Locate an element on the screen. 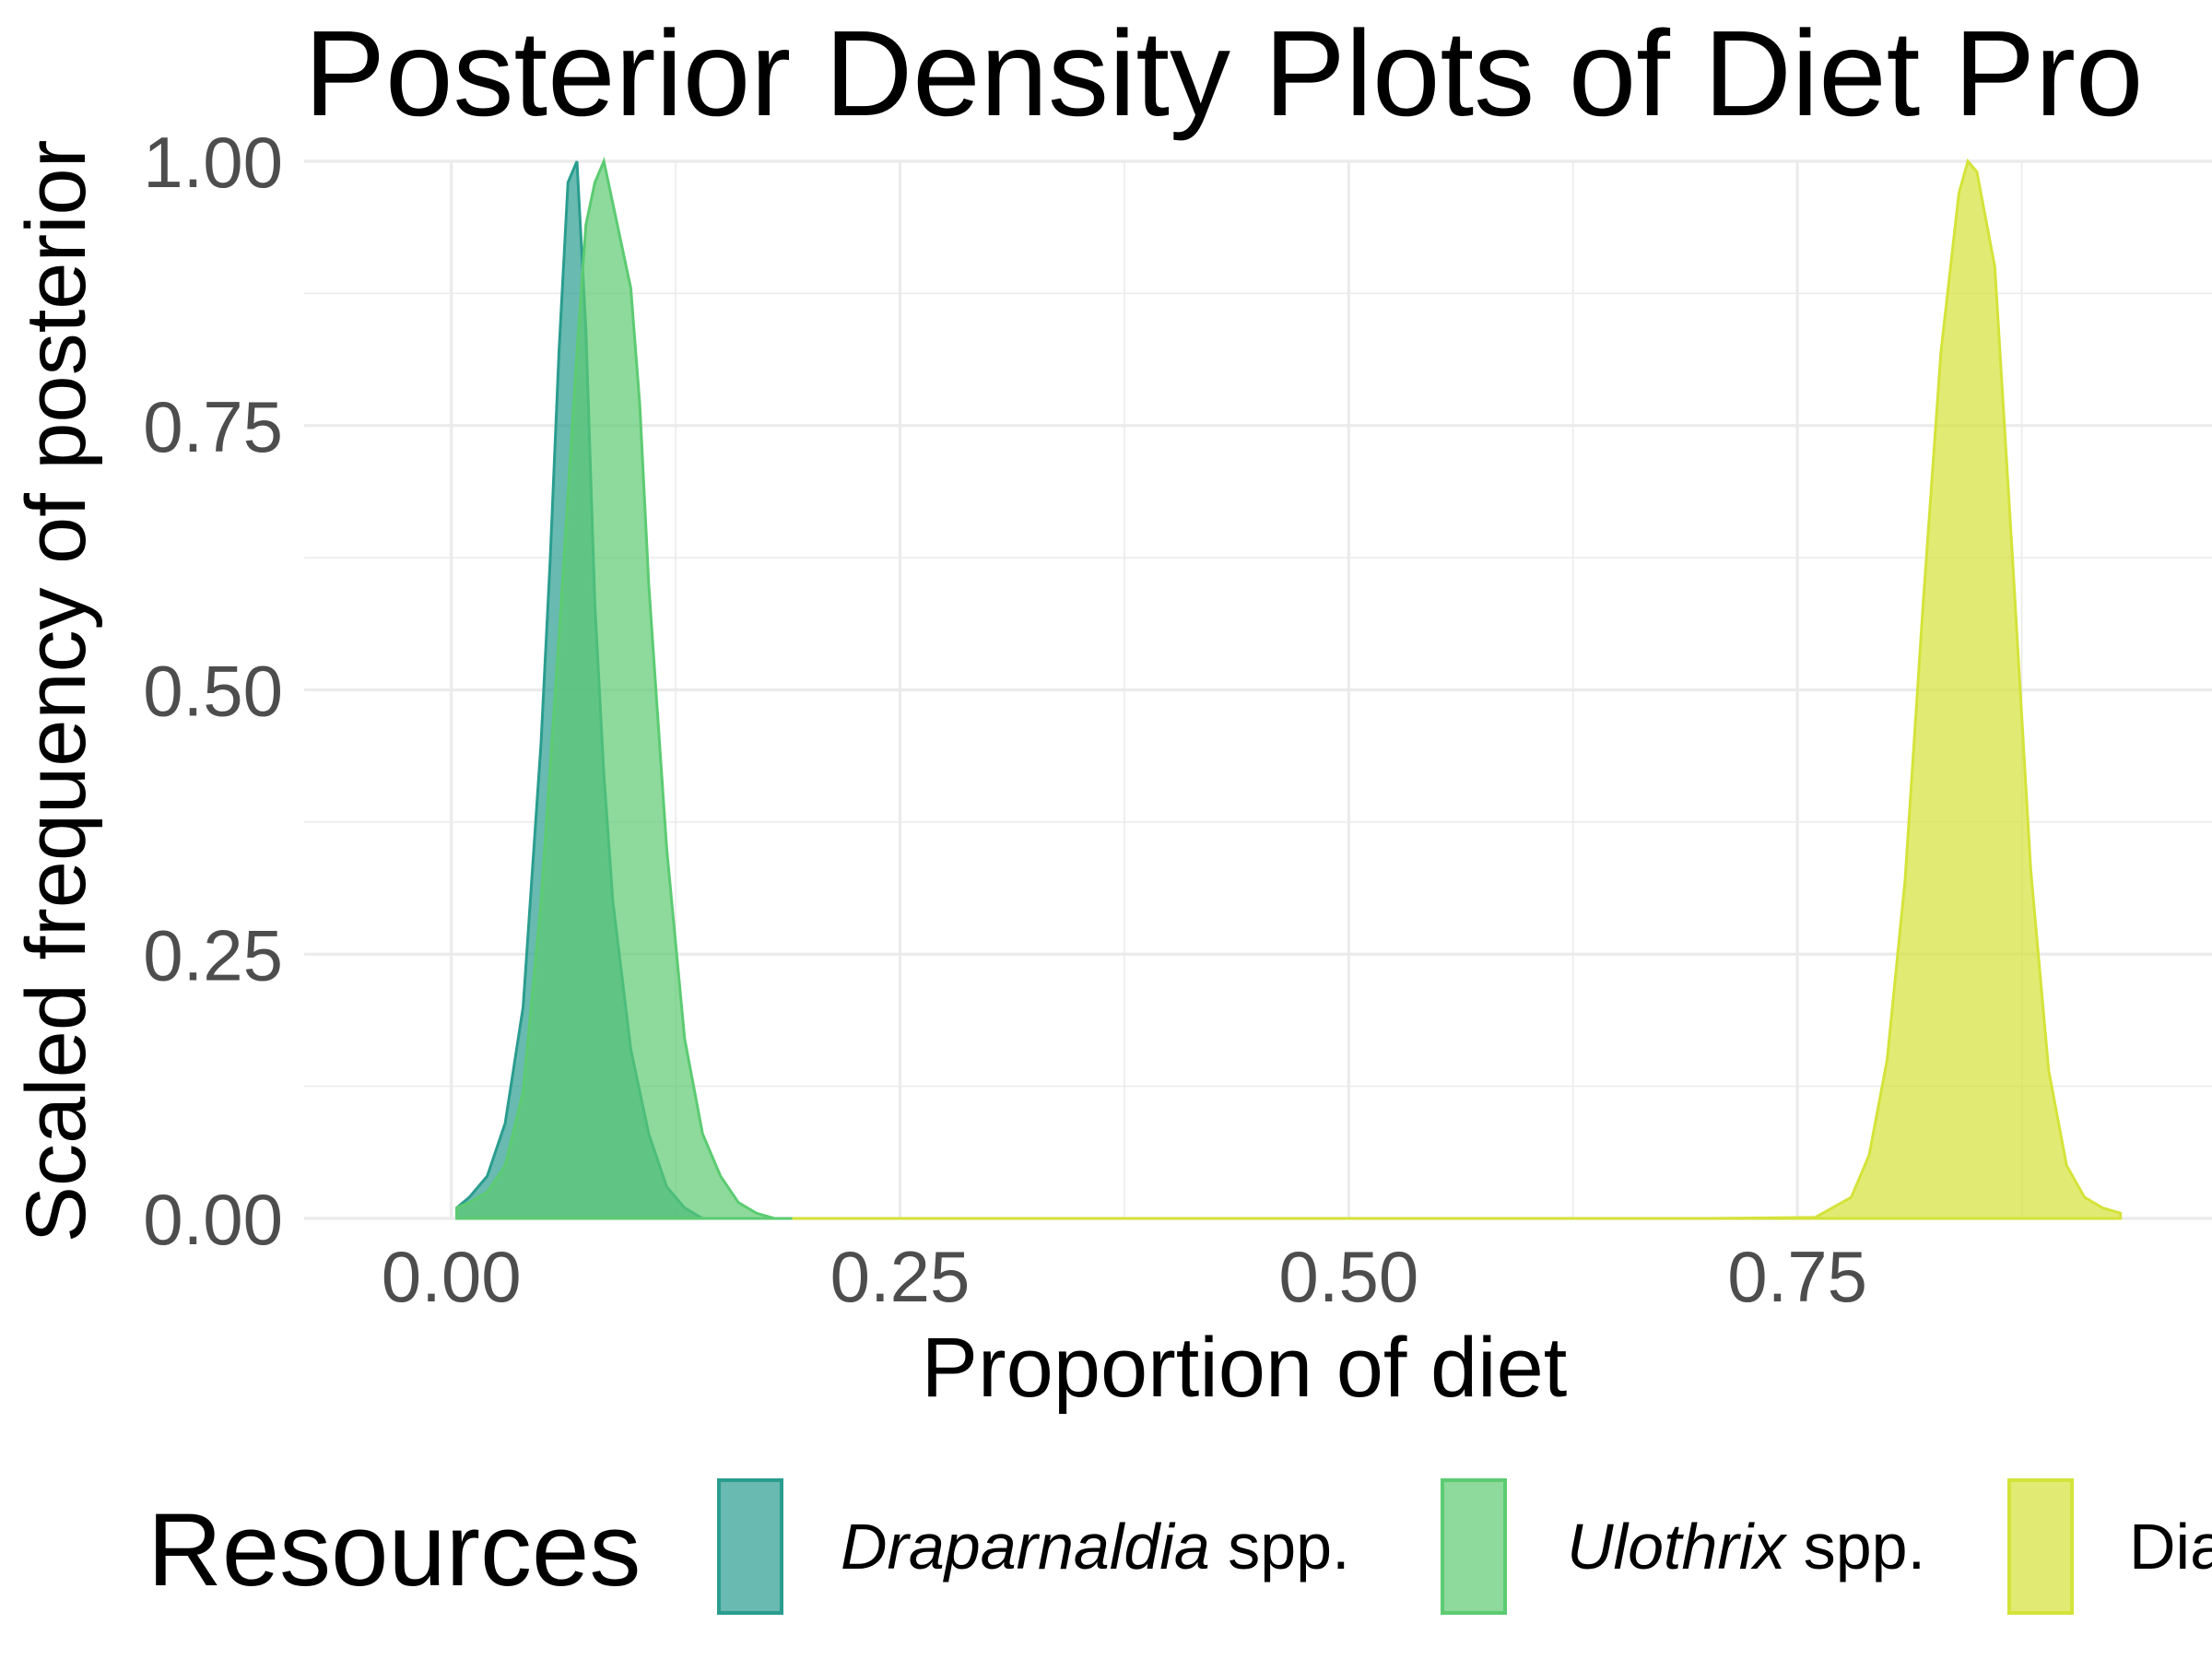  x-tick-label: 0.50 is located at coordinates (1348, 1276).